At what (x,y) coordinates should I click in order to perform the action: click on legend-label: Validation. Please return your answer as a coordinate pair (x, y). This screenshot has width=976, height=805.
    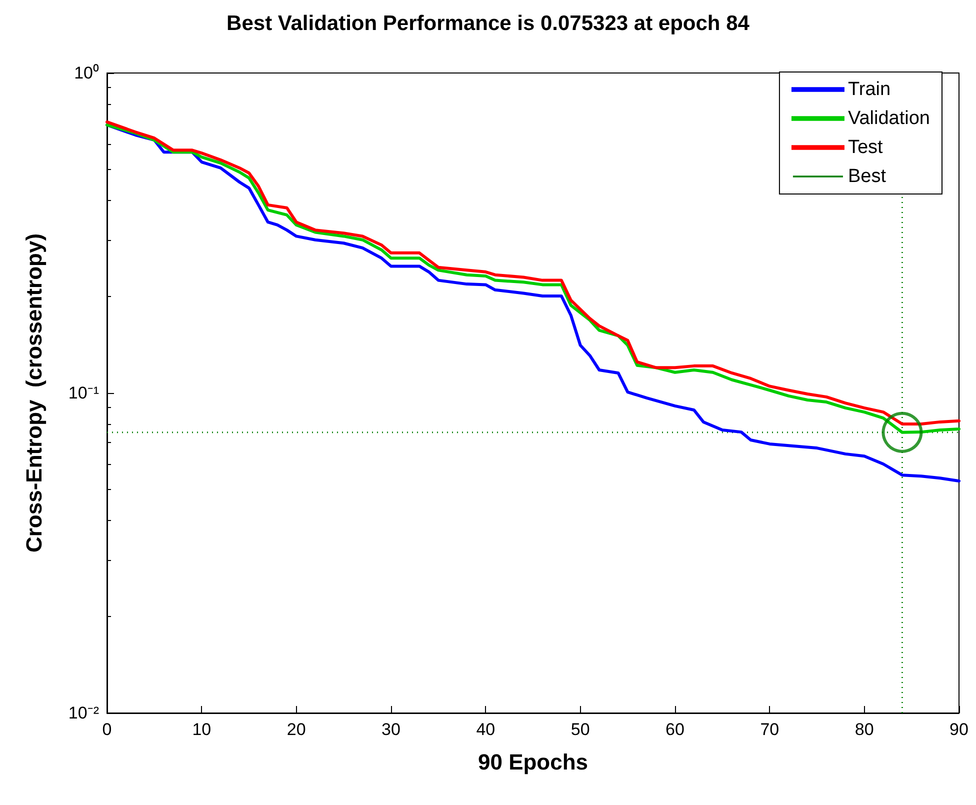
    Looking at the image, I should click on (889, 118).